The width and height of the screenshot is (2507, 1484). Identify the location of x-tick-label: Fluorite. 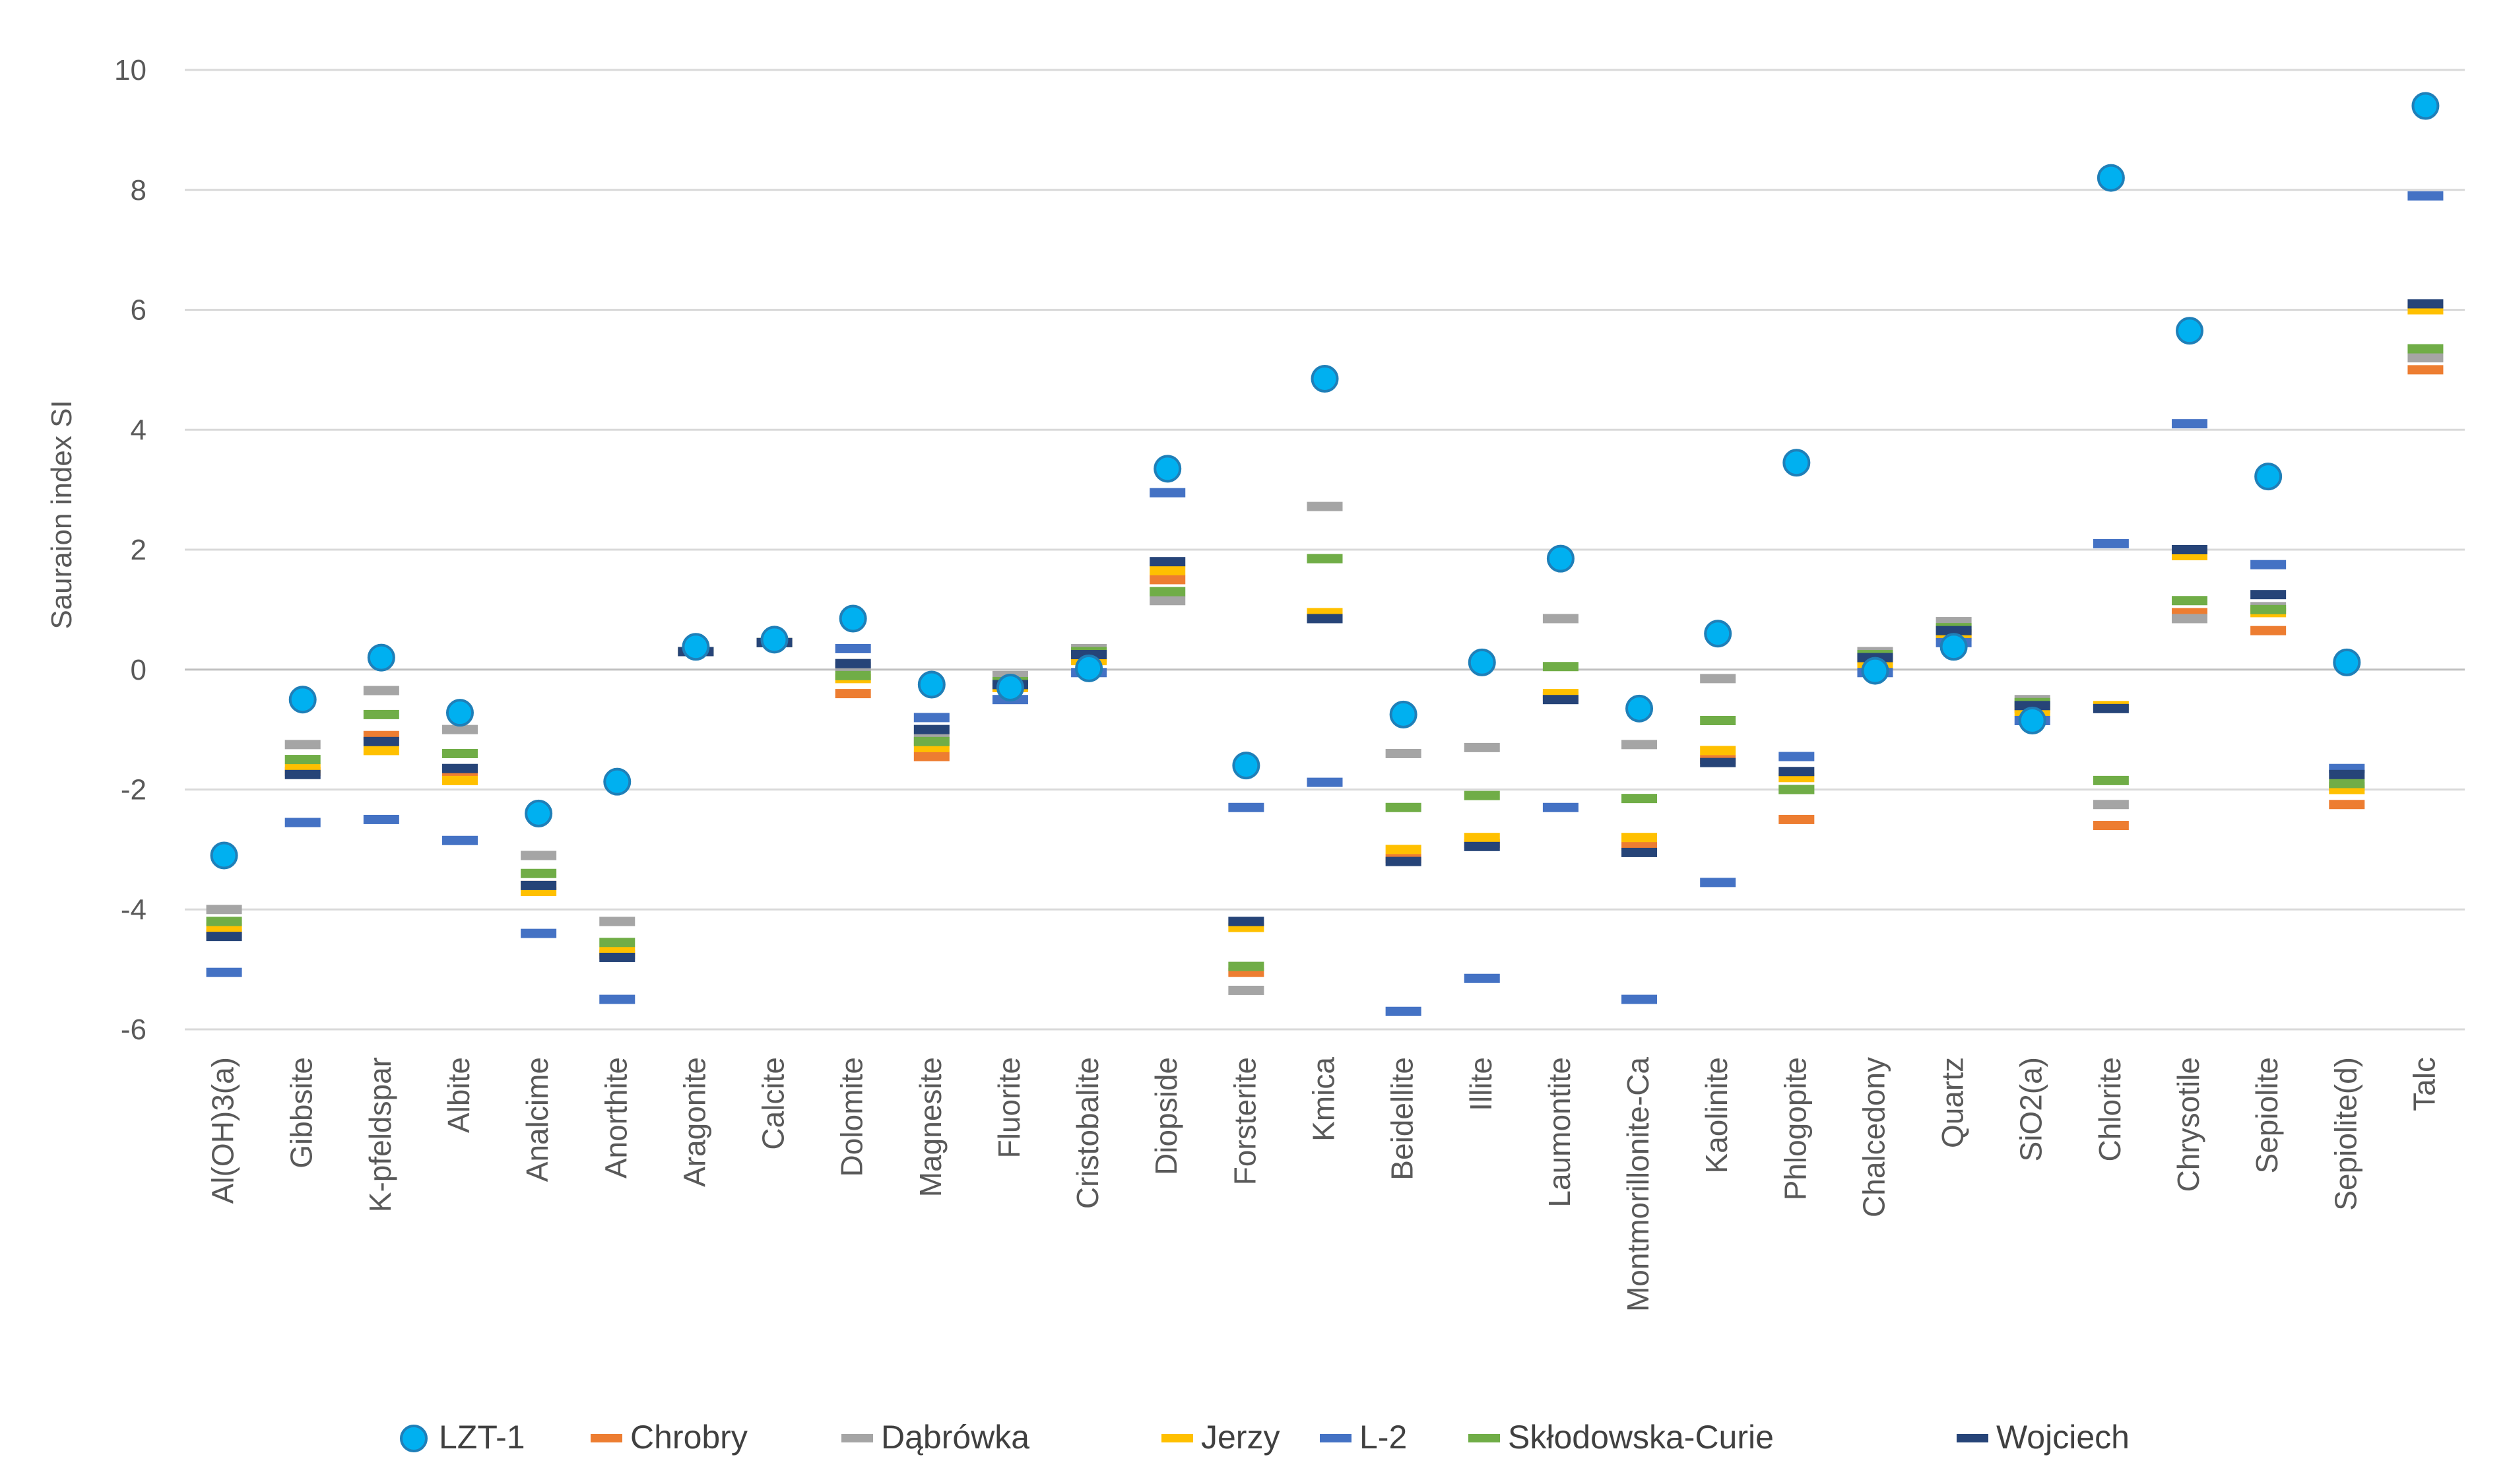
(1009, 1107).